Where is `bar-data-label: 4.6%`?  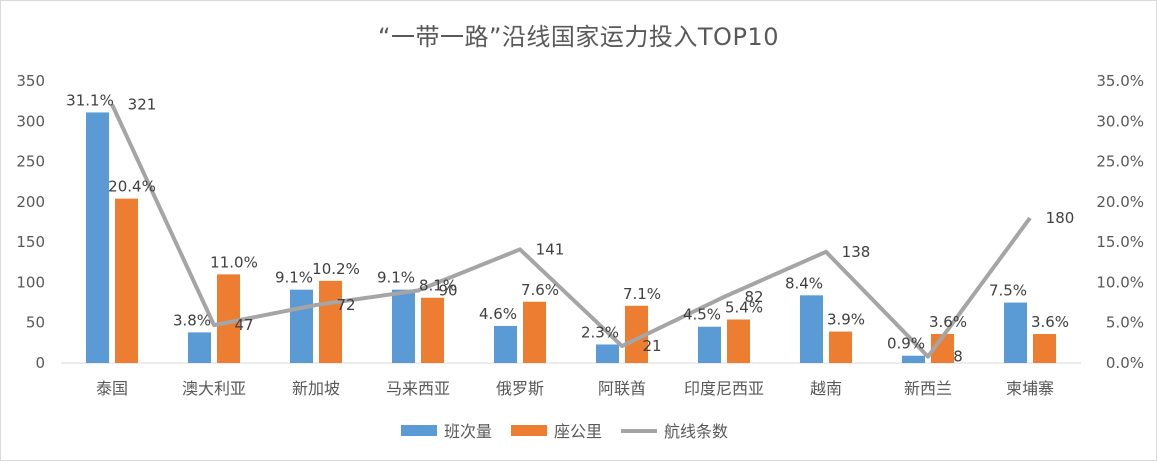
bar-data-label: 4.6% is located at coordinates (498, 314).